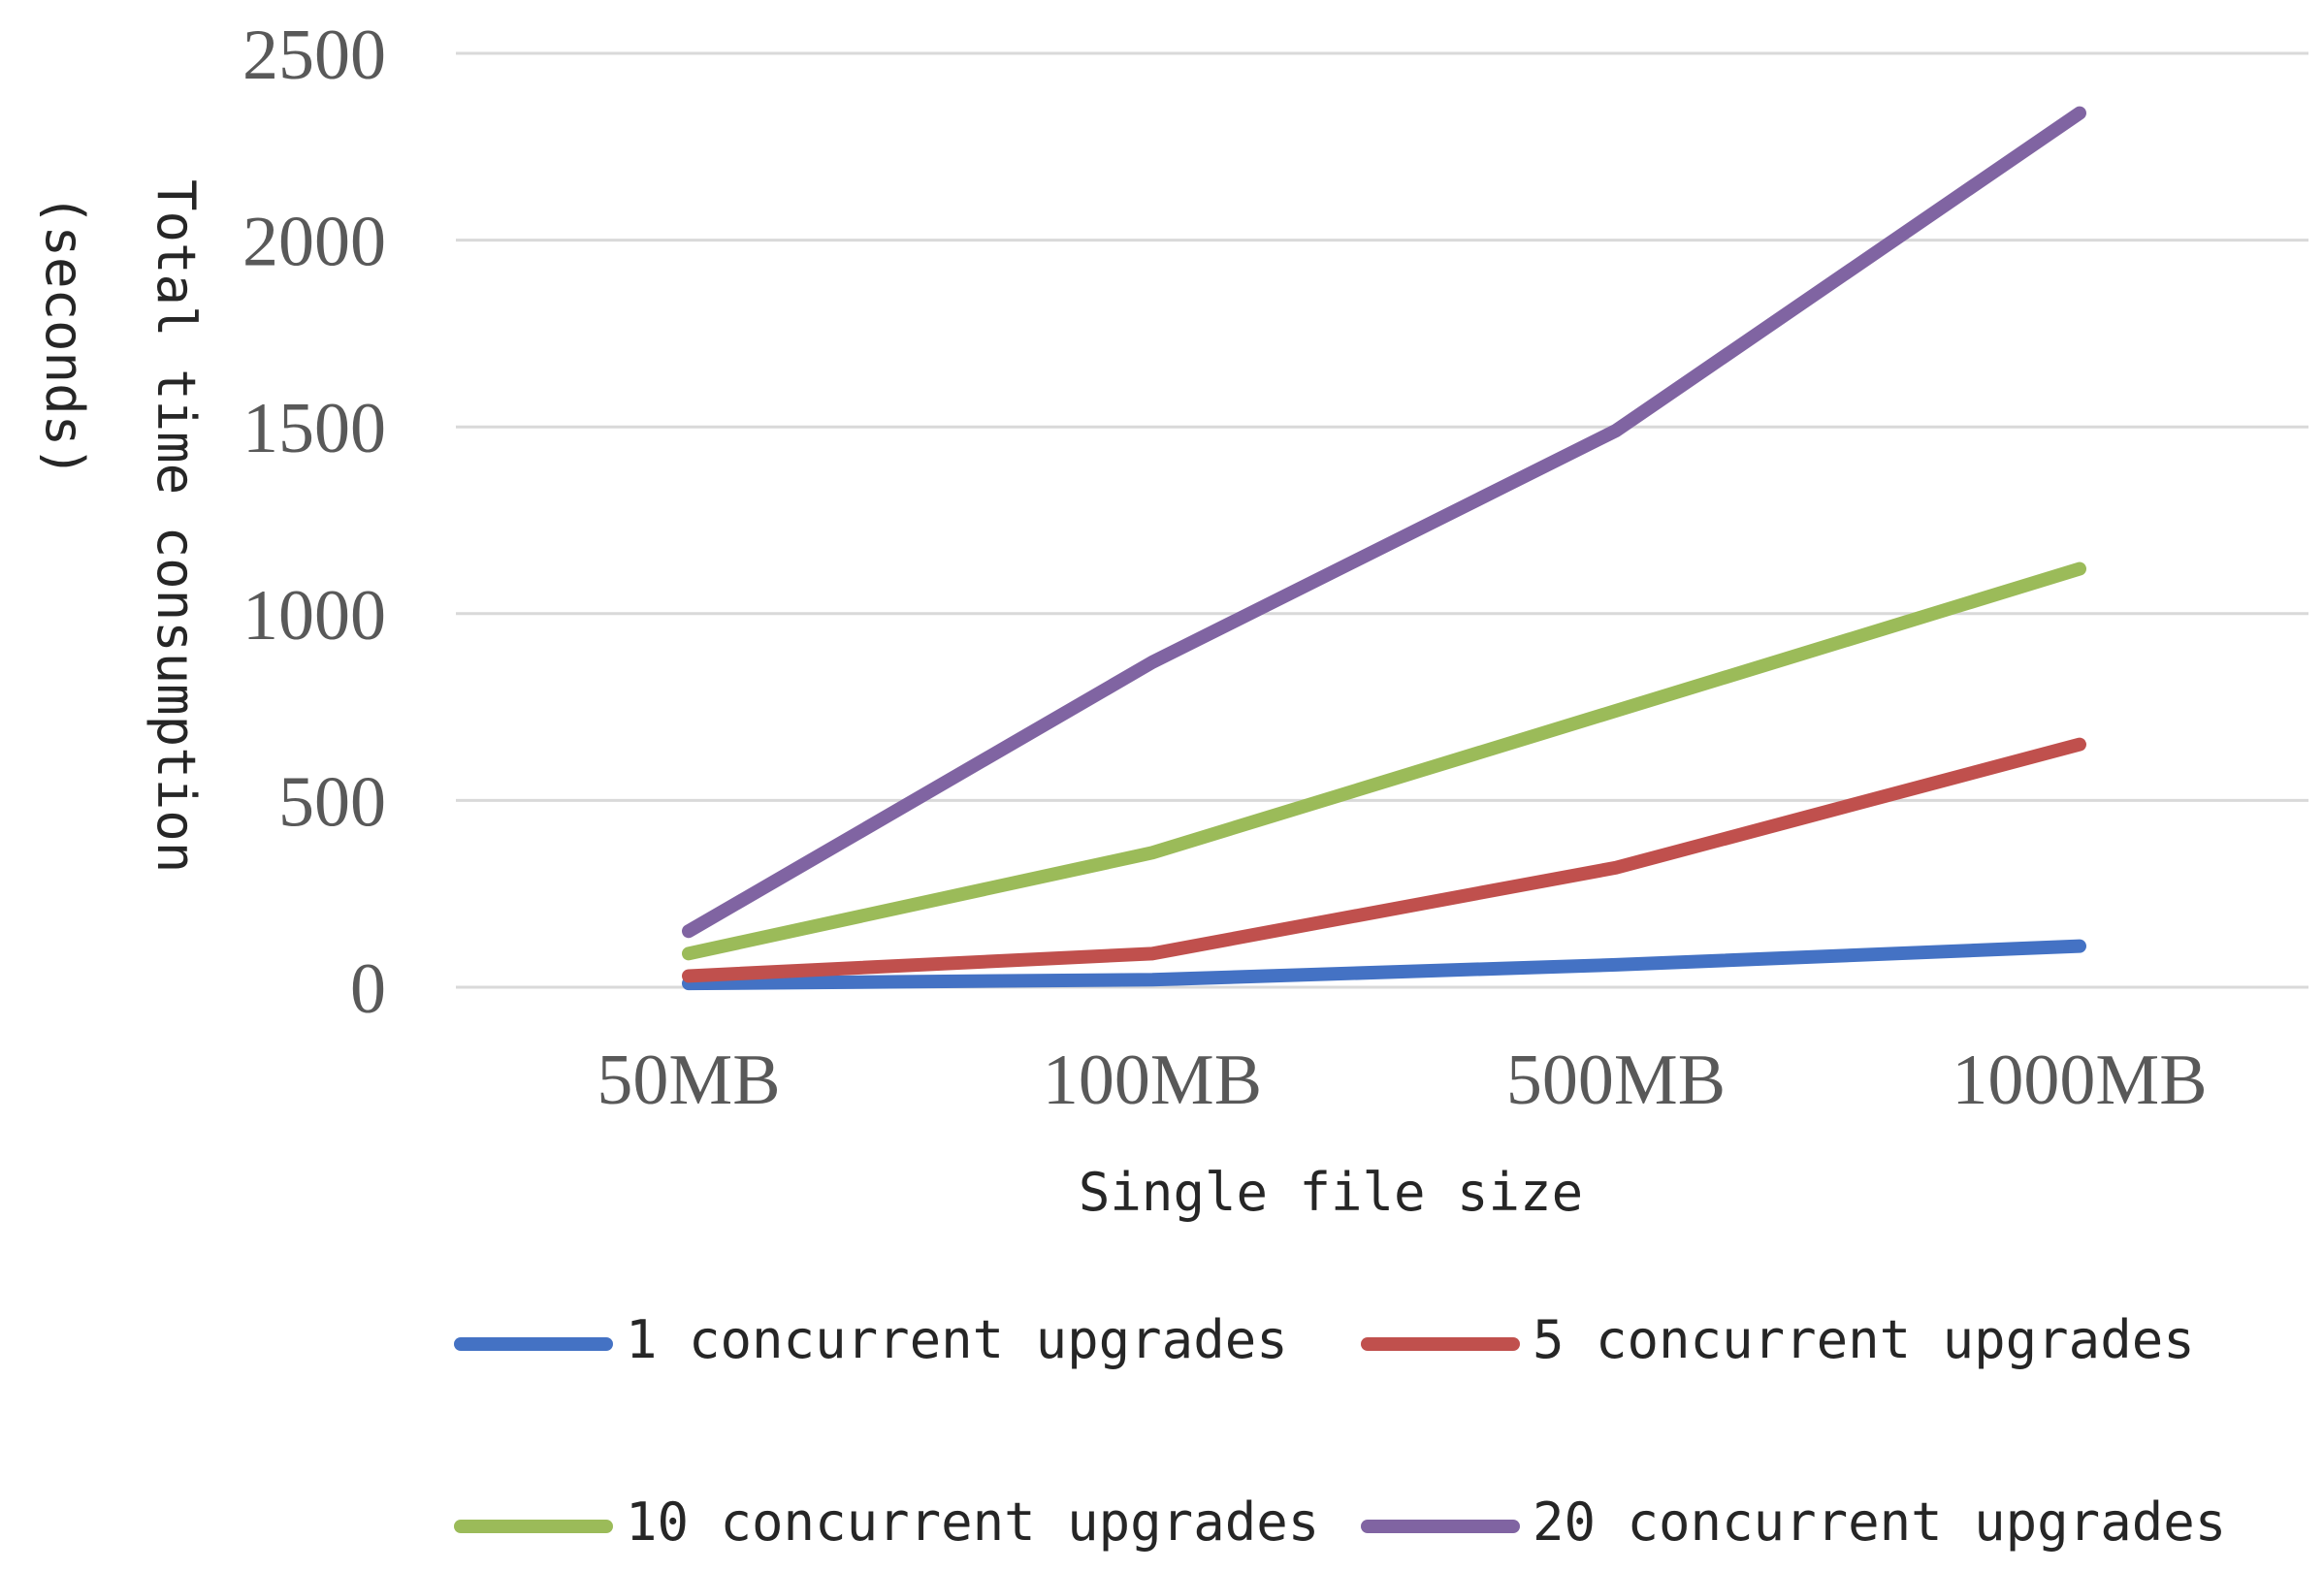 The height and width of the screenshot is (1571, 2324). What do you see at coordinates (314, 616) in the screenshot?
I see `y-tick-label: 1000` at bounding box center [314, 616].